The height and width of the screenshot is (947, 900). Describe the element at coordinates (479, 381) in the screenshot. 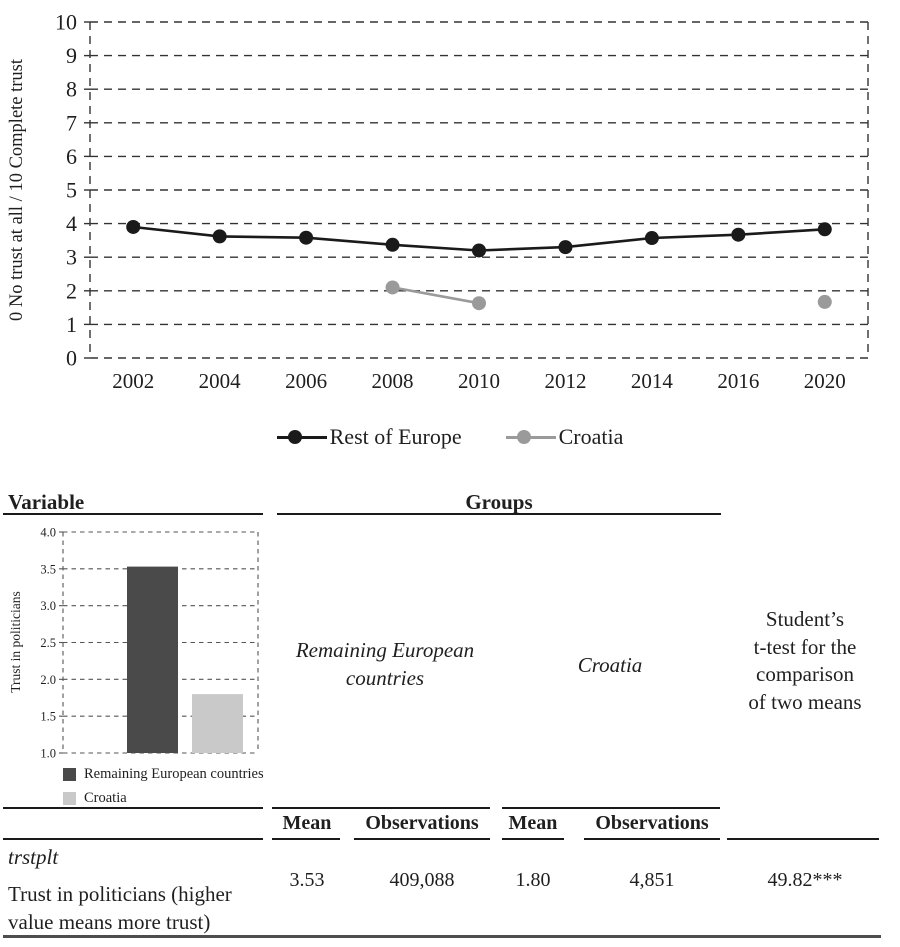

I see `svg-text: 2010` at that location.